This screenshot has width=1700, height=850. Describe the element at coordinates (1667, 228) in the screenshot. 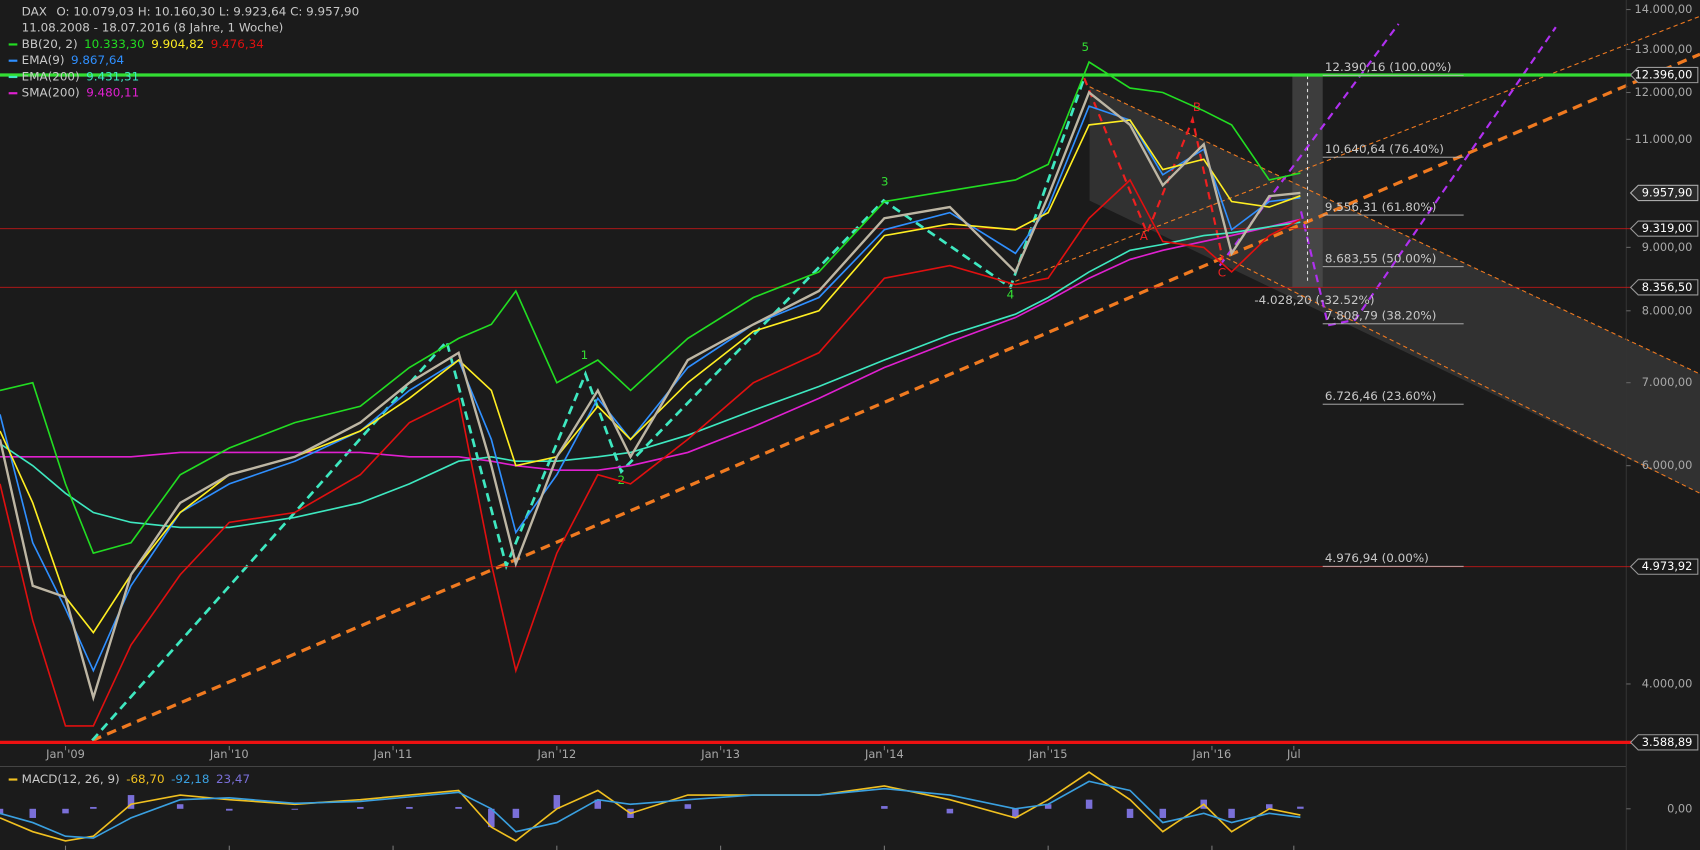

I see `price-tag-label: 9.319,00` at that location.